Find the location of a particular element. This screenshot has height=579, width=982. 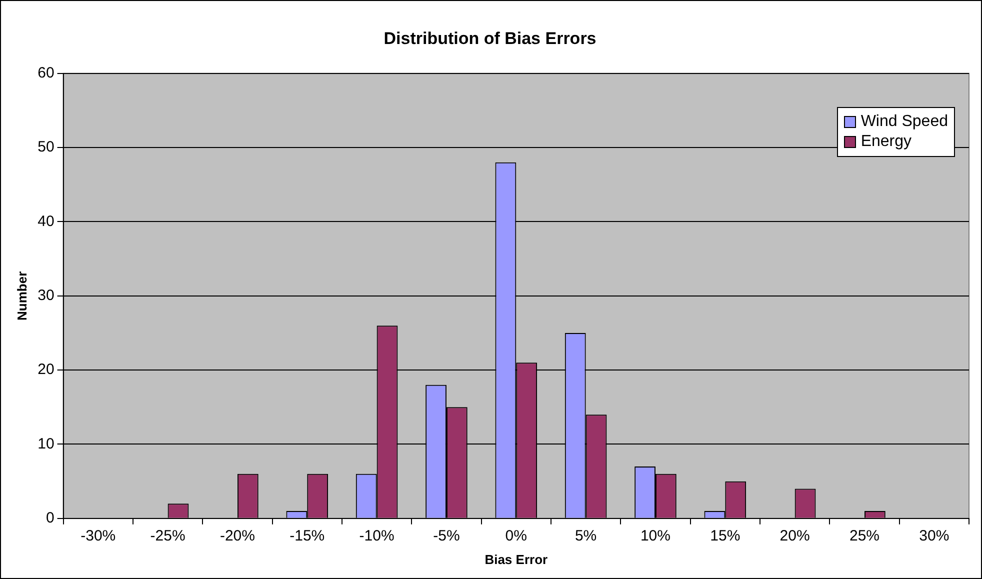

legend-label: Energy is located at coordinates (886, 142).